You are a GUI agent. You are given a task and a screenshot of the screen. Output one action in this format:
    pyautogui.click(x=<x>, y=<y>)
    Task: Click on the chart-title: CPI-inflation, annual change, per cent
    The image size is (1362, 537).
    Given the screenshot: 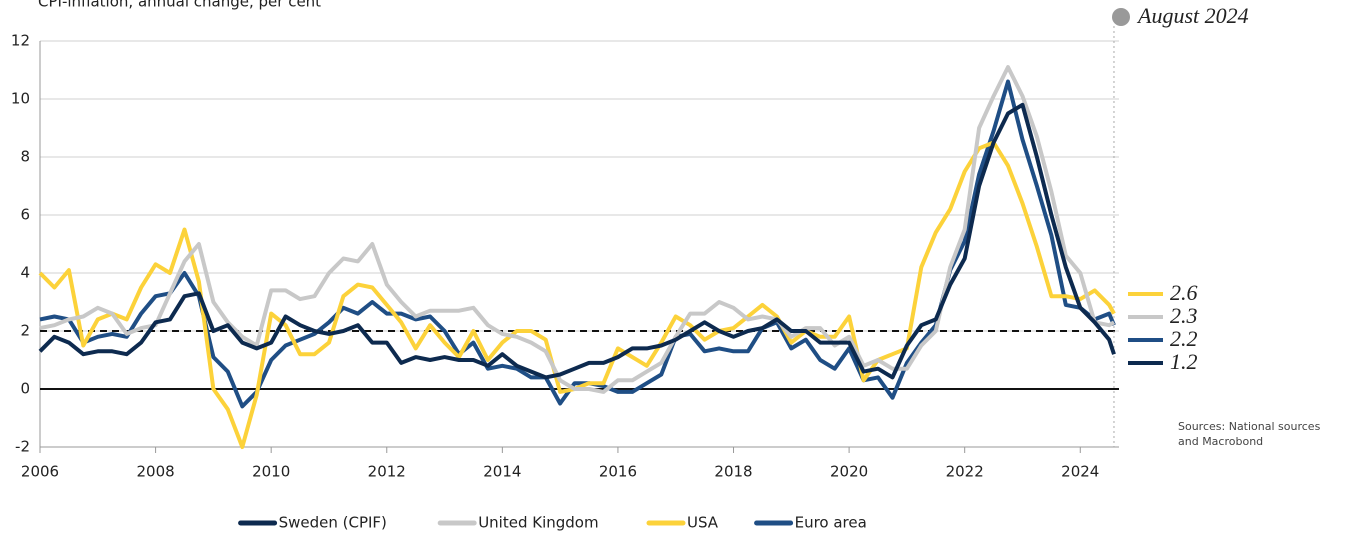 What is the action you would take?
    pyautogui.click(x=179, y=5)
    